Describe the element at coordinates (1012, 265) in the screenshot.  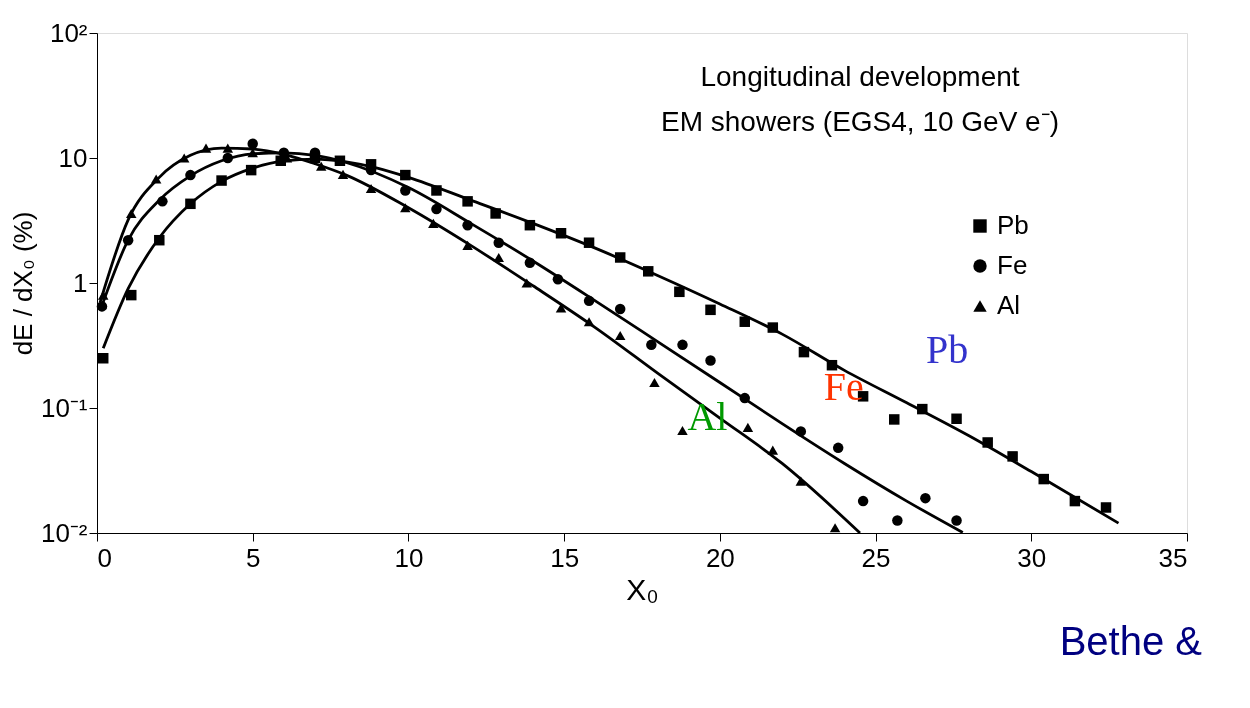
I see `legend-label: Fe` at that location.